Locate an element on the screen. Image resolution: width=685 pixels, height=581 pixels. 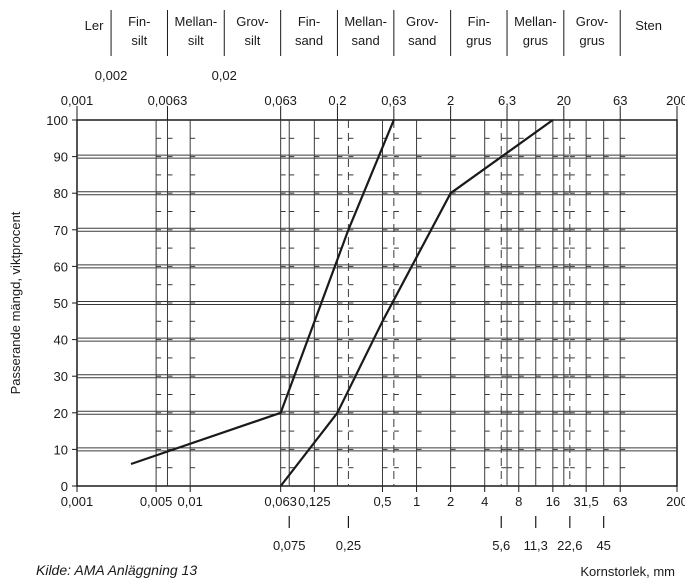
x-axis-title: Kornstorlek, mm is located at coordinates (627, 571).